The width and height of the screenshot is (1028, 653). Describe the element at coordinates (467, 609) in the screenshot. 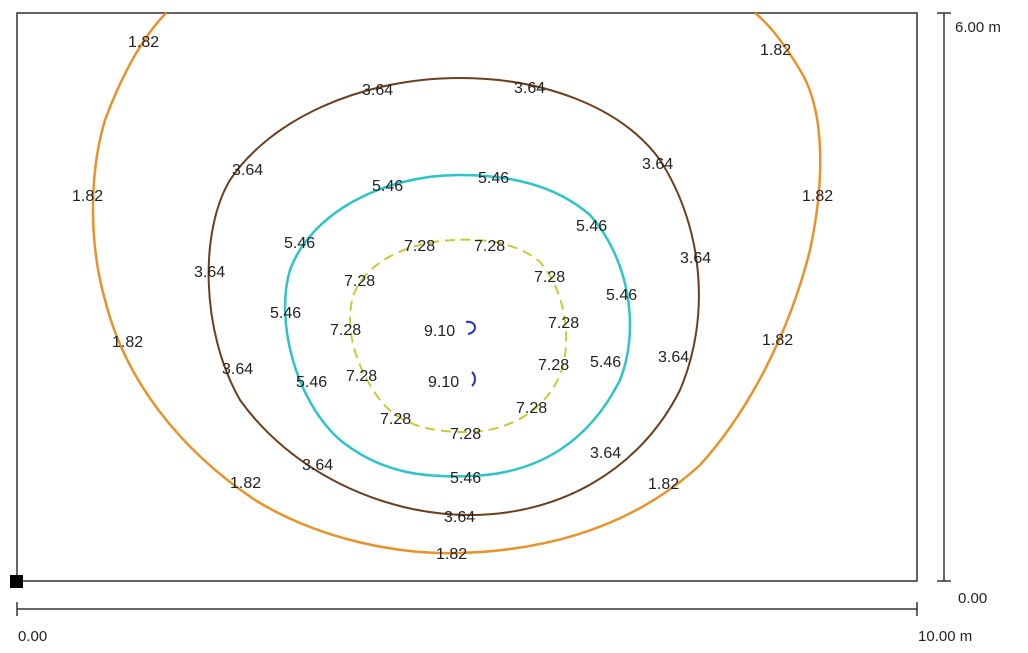

I see `x-scale-bar` at that location.